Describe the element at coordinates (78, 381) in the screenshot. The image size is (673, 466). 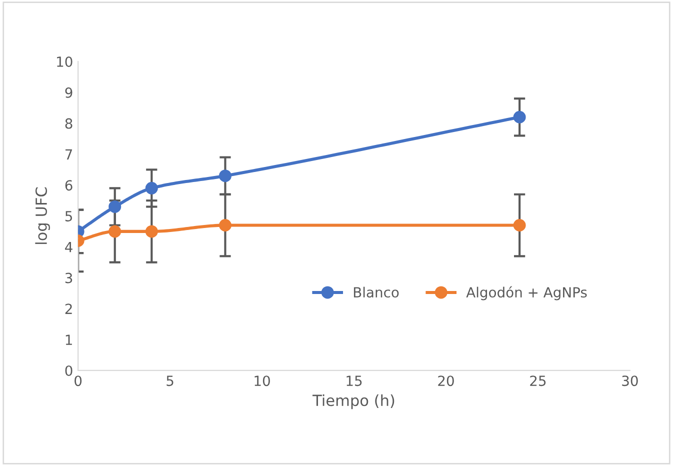
I see `x-tick-label: 0` at that location.